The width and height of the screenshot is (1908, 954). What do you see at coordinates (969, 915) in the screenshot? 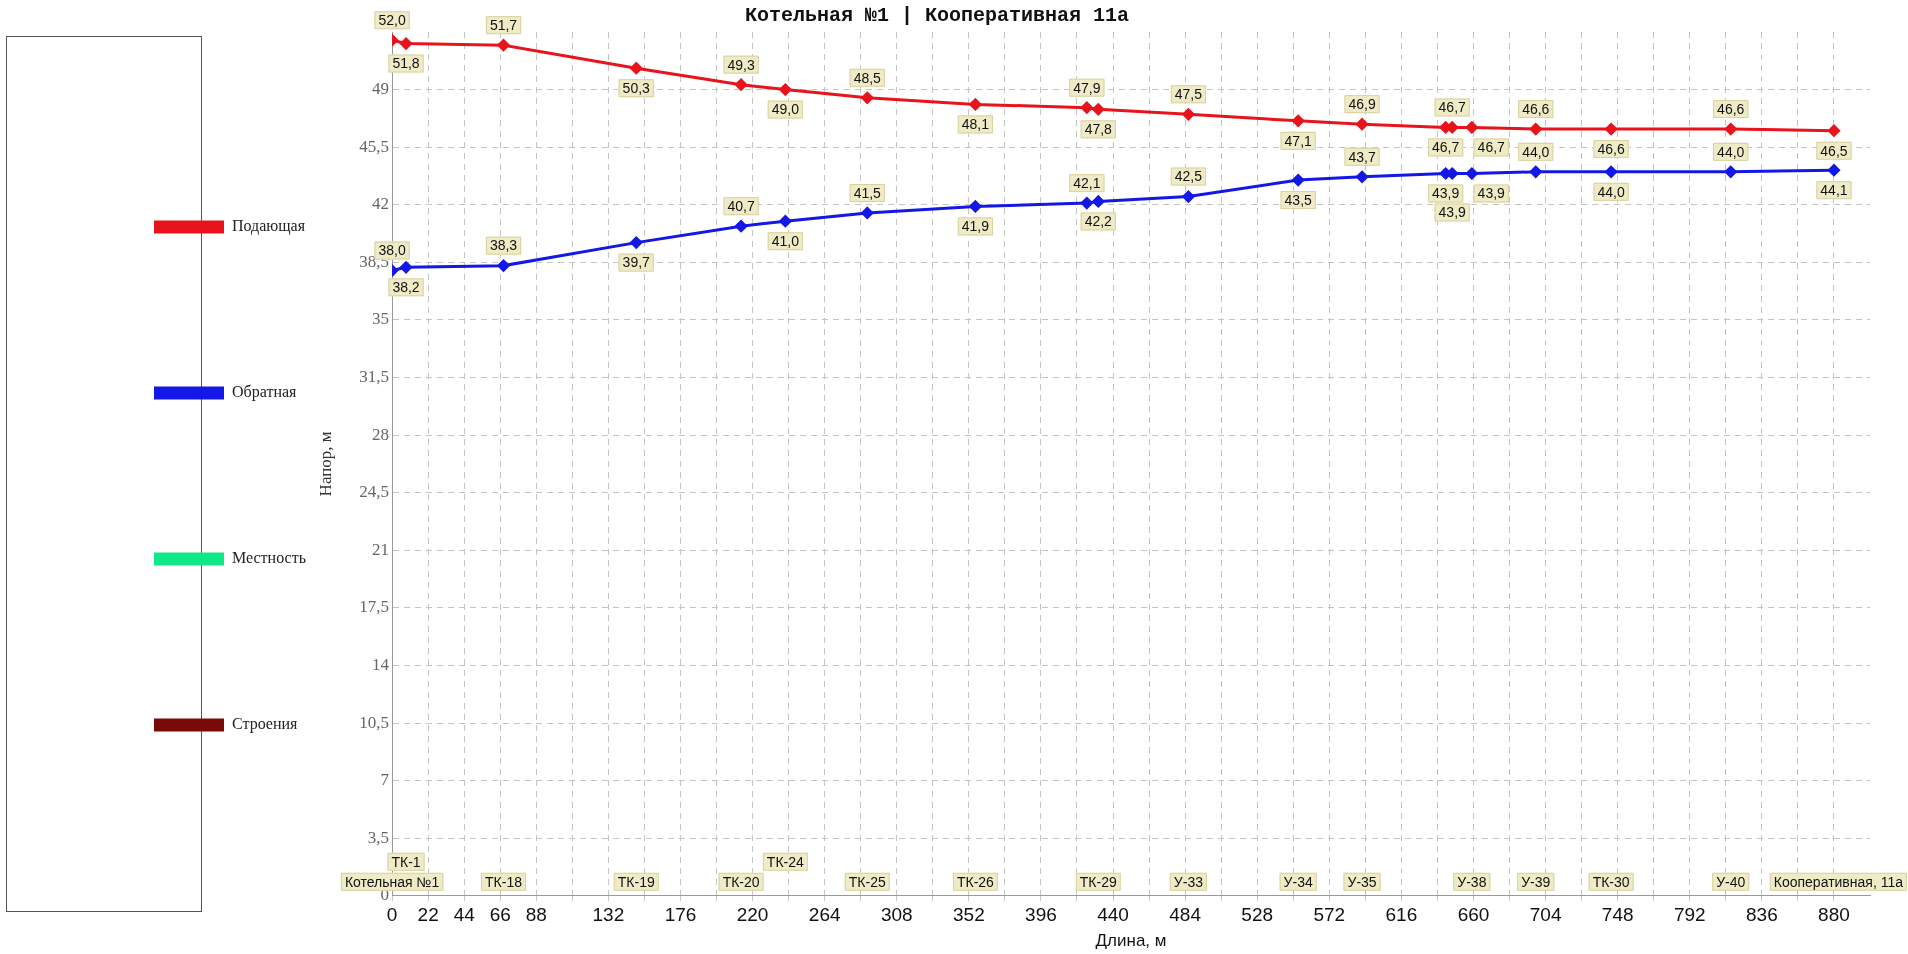
I see `x-tick-label: 352` at bounding box center [969, 915].